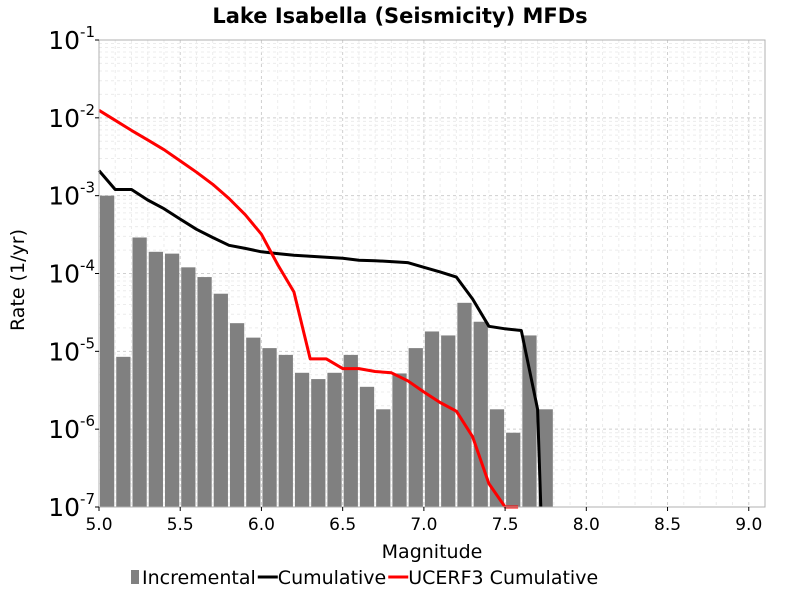 This screenshot has height=600, width=800. What do you see at coordinates (71, 195) in the screenshot?
I see `y-tick-label: 10⁻³` at bounding box center [71, 195].